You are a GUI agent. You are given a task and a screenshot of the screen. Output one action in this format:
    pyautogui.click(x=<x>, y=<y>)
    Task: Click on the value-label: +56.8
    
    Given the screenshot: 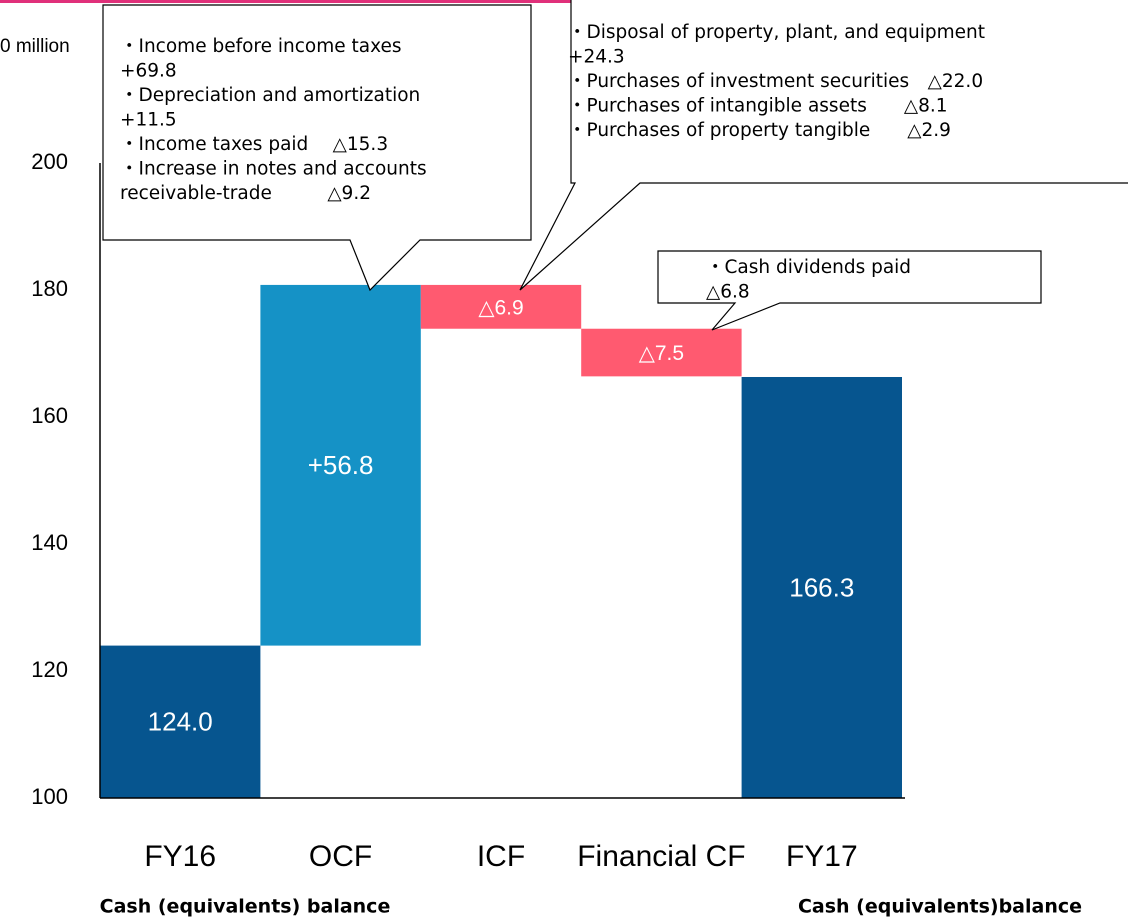 What is the action you would take?
    pyautogui.click(x=341, y=465)
    